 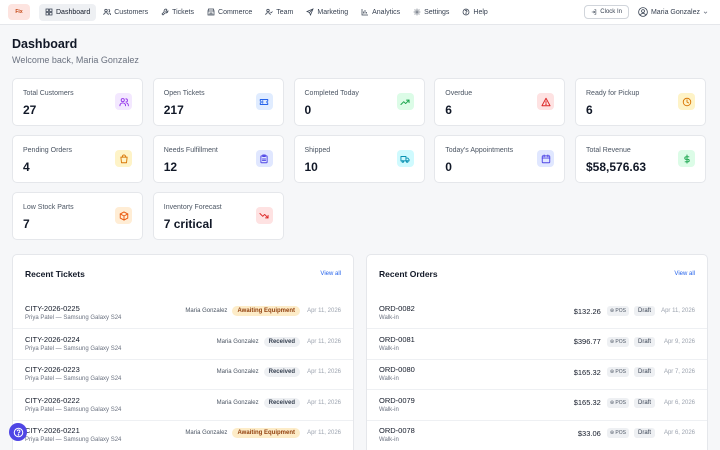 I want to click on stat-card: Needs Fulfillment 12, so click(x=218, y=159).